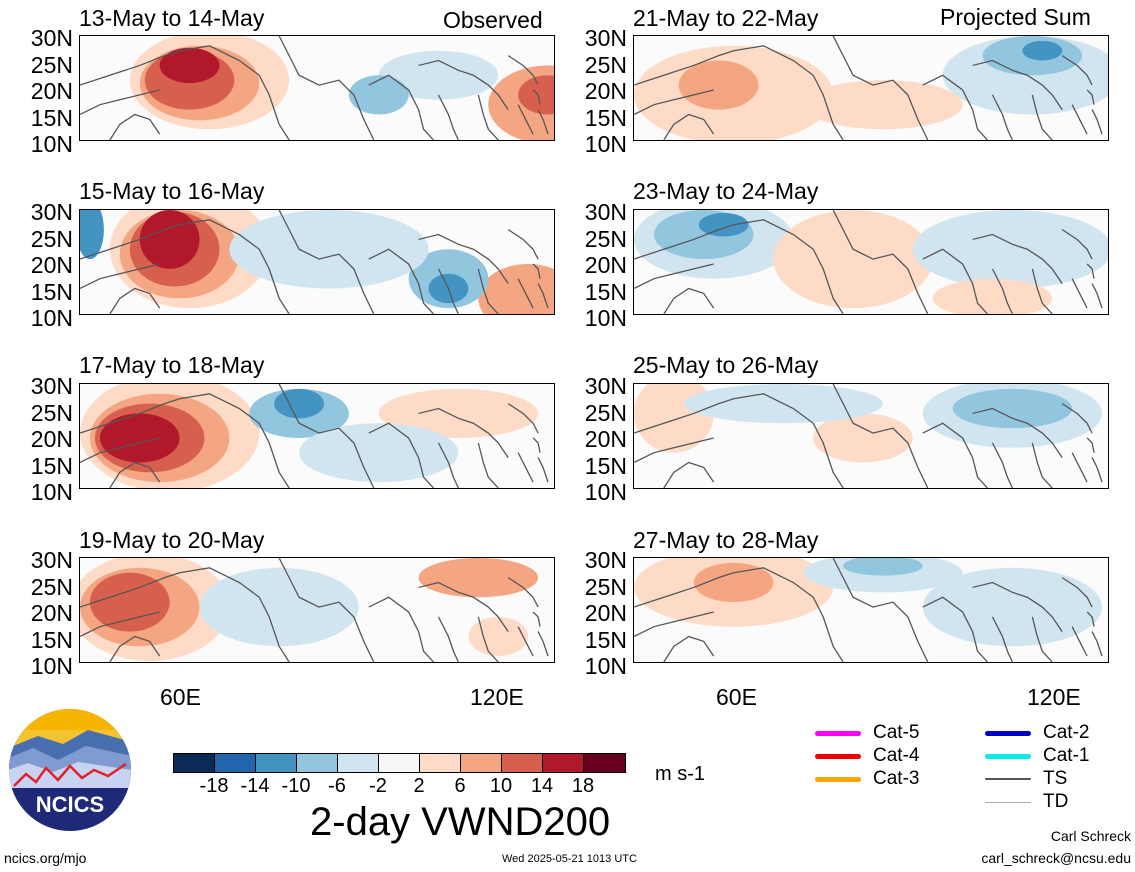 The width and height of the screenshot is (1135, 872). What do you see at coordinates (45, 858) in the screenshot?
I see `footer-url: ncics.org/mjo` at bounding box center [45, 858].